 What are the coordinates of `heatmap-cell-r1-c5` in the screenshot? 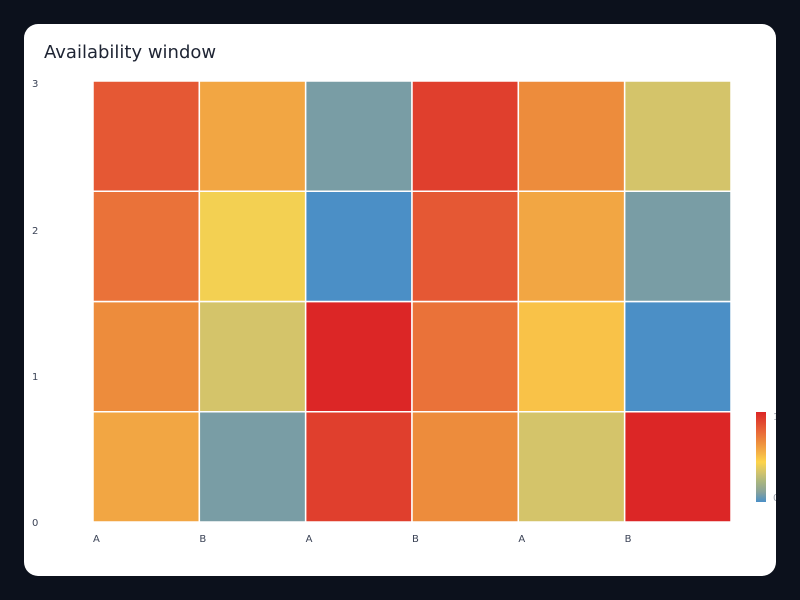 It's located at (677, 356).